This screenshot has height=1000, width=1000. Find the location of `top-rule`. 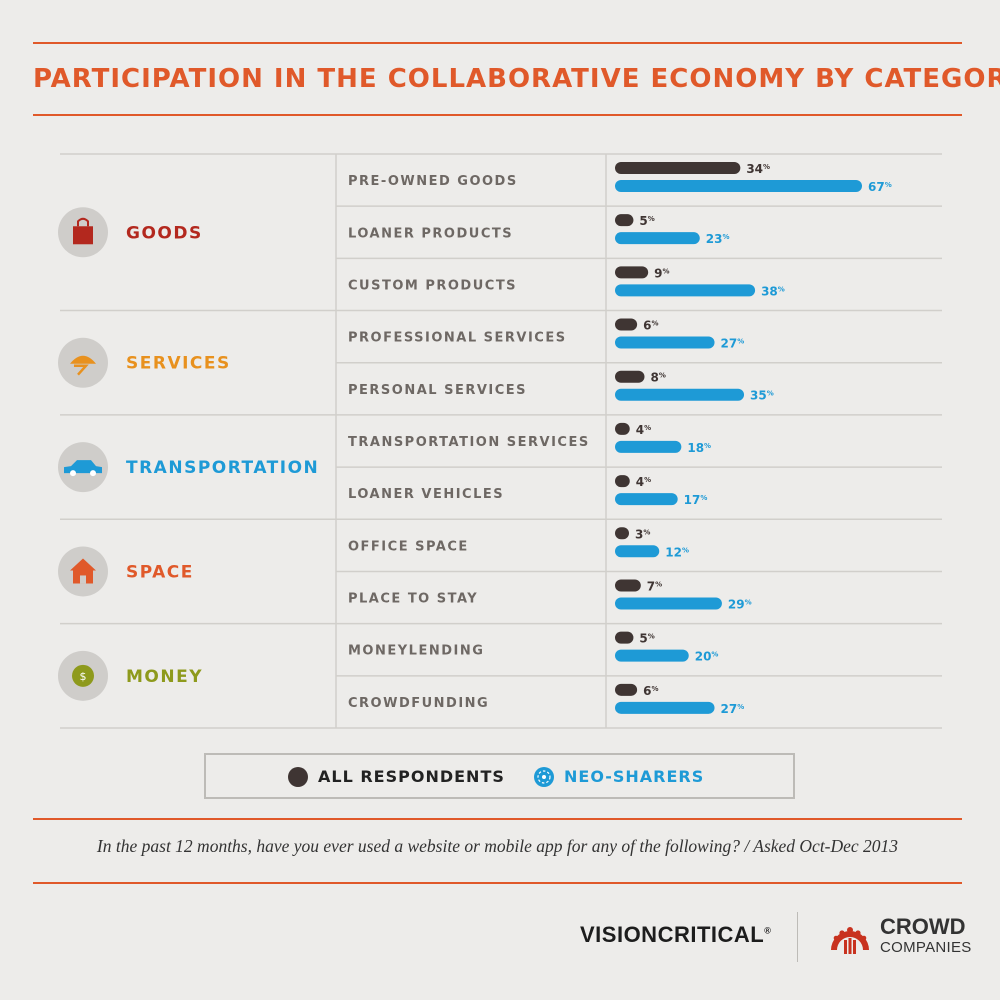

top-rule is located at coordinates (497, 43).